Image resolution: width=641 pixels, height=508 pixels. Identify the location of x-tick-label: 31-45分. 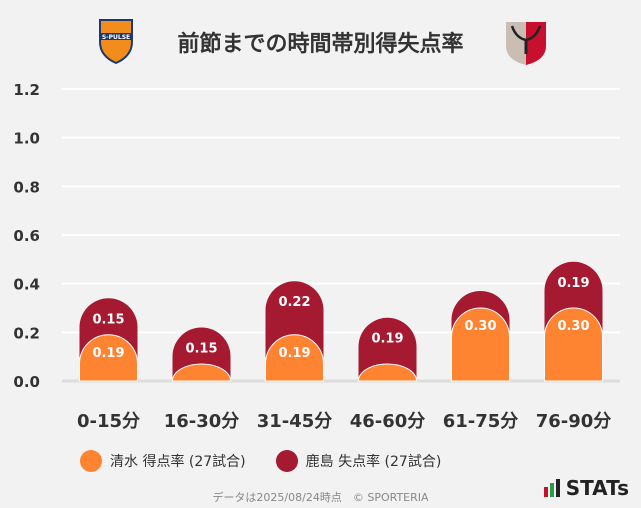
(295, 421).